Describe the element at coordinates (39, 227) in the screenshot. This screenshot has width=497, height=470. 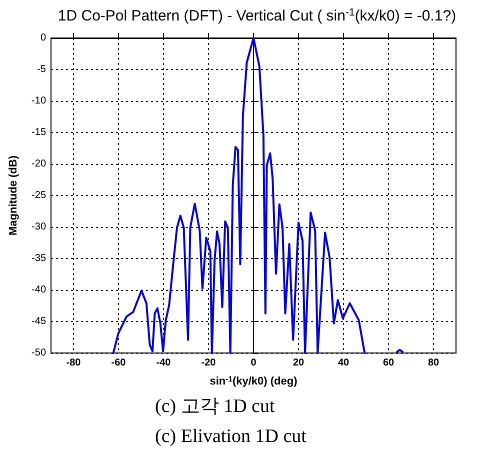
I see `y-tick-label: -30` at that location.